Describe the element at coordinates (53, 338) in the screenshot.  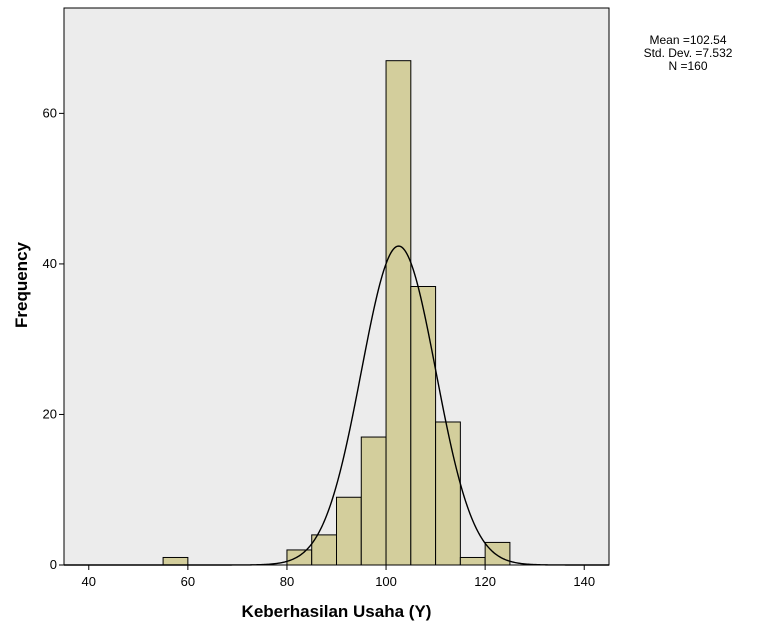
I see `y-axis: 0 20 40 60` at that location.